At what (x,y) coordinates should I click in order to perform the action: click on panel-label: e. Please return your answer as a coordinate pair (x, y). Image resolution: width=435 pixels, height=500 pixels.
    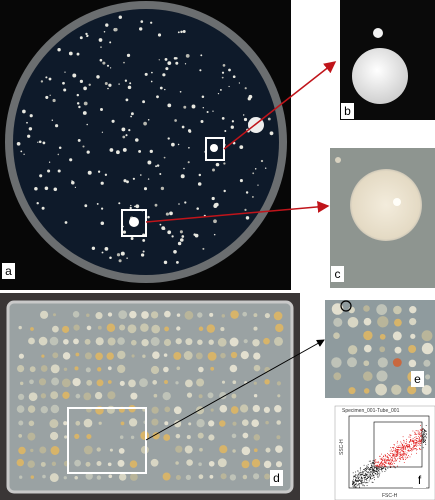
    Looking at the image, I should click on (417, 379).